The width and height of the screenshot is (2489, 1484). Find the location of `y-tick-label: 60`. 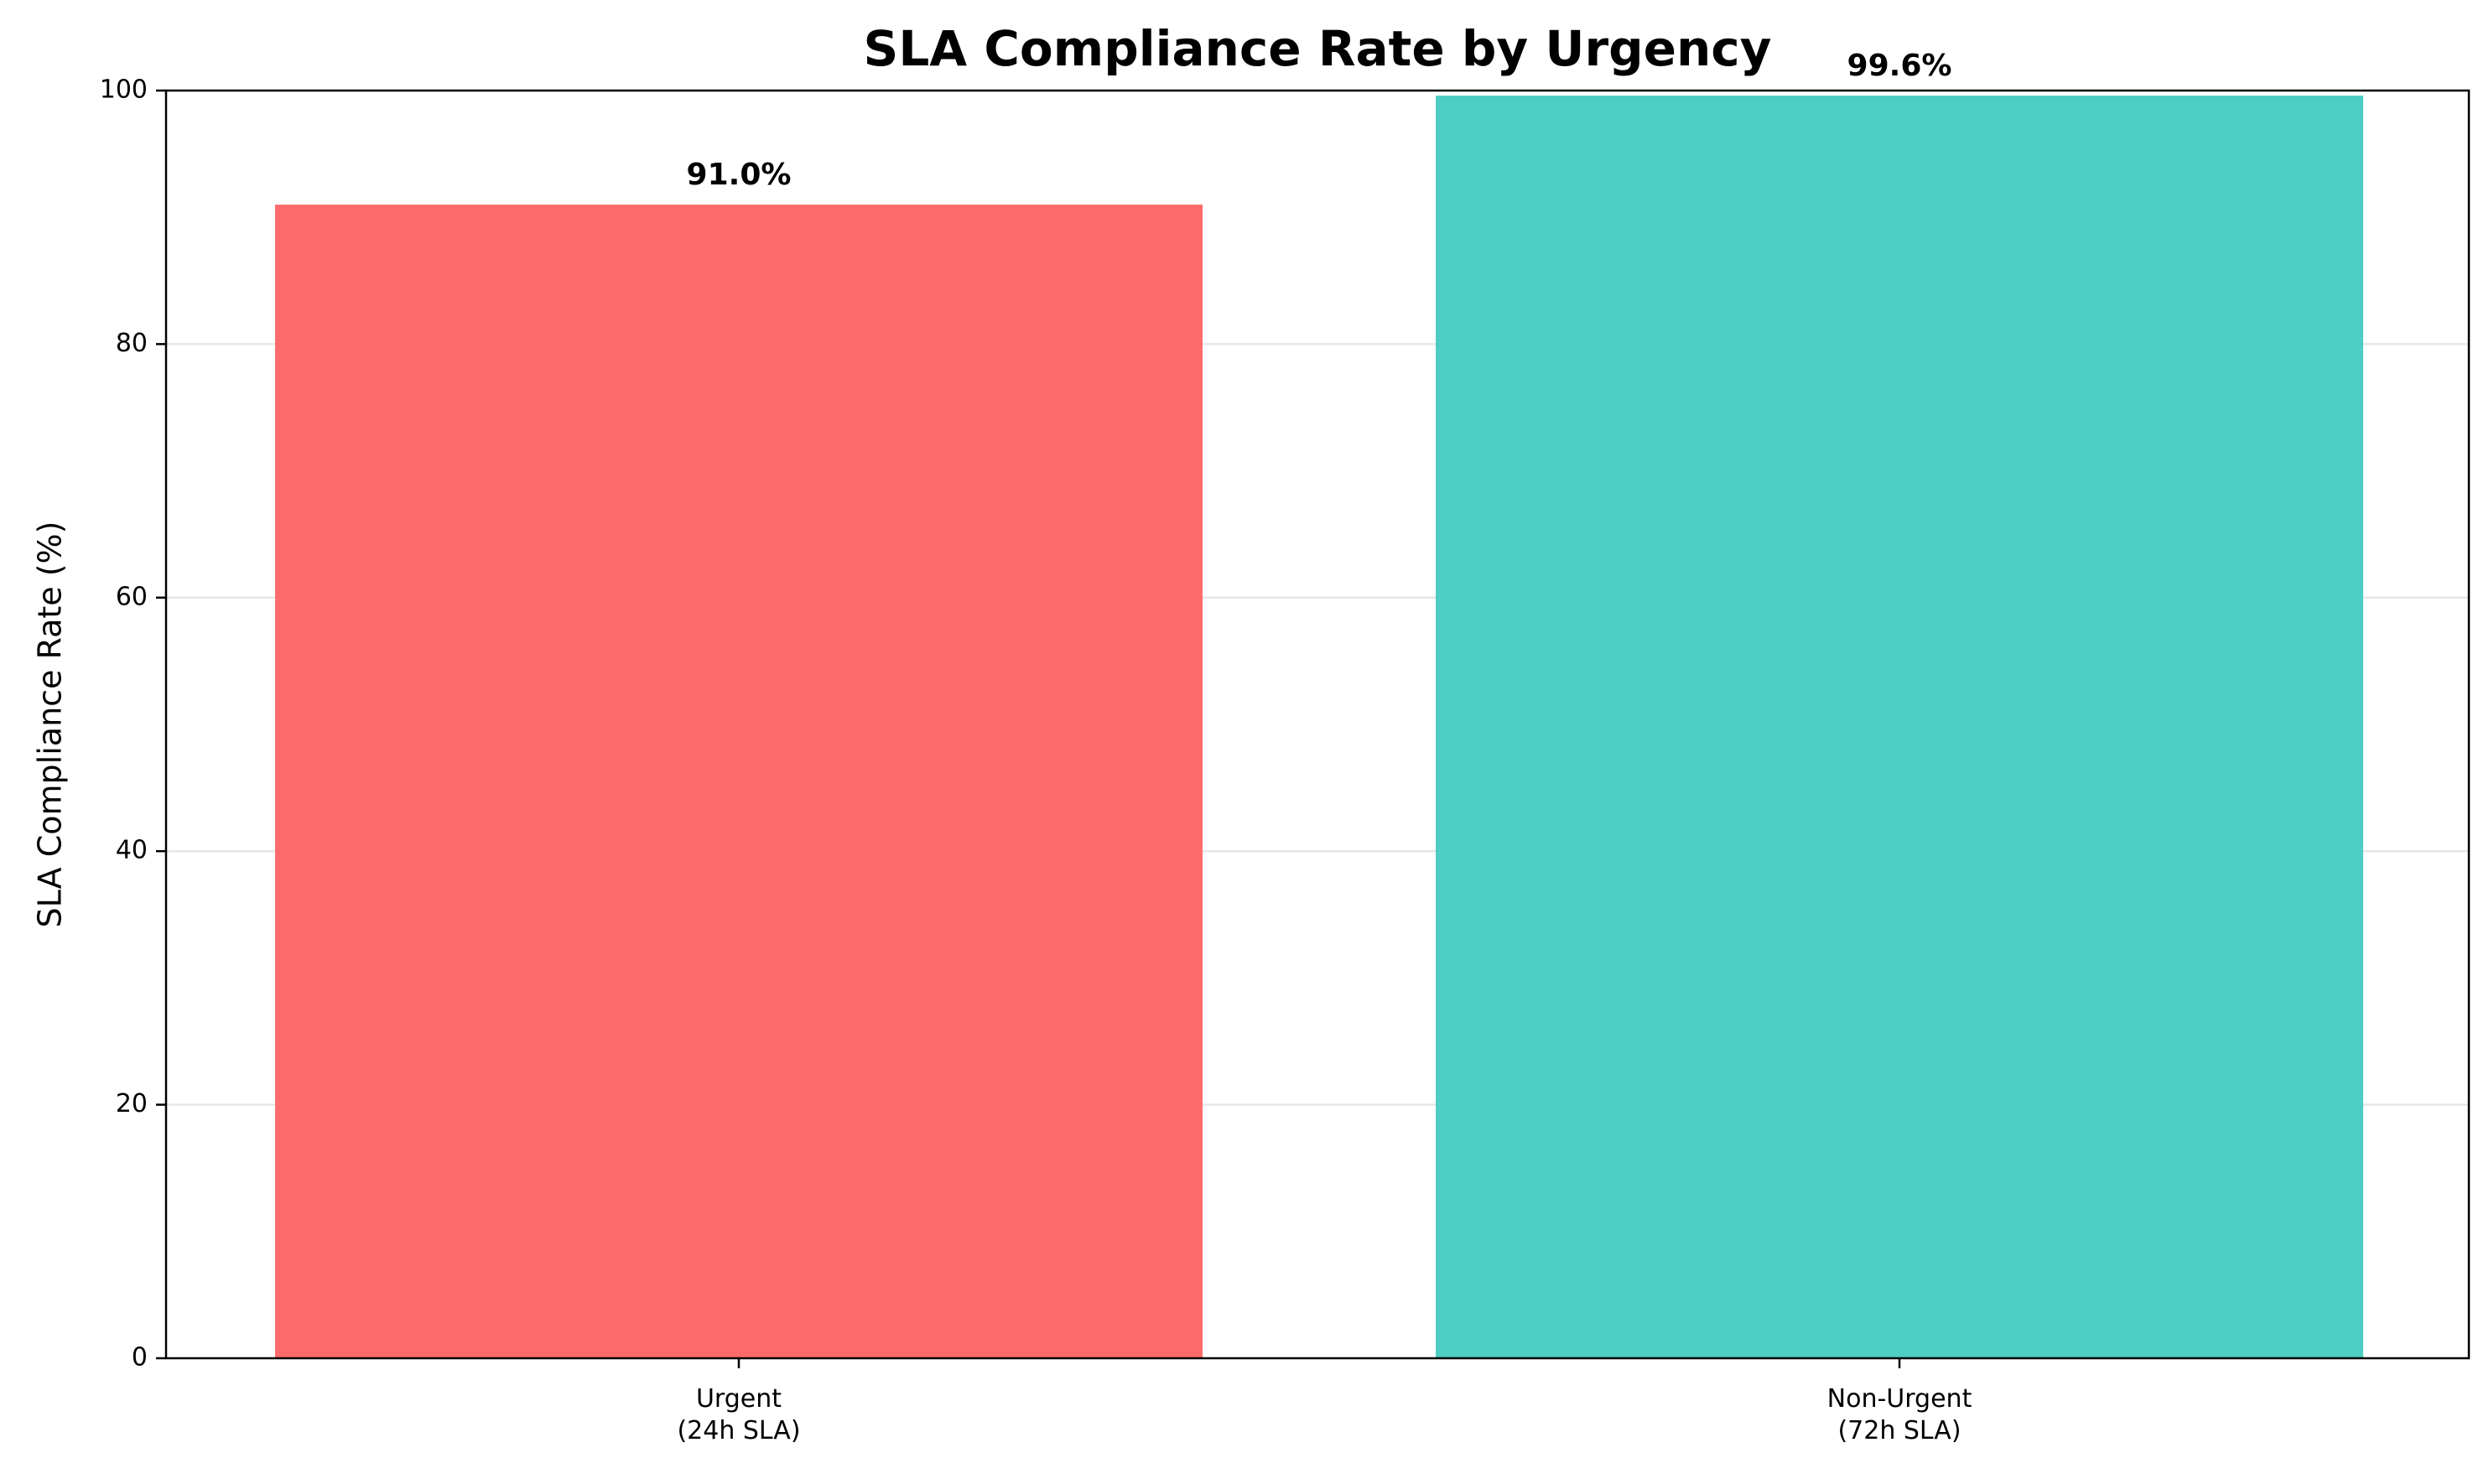

y-tick-label: 60 is located at coordinates (132, 596).